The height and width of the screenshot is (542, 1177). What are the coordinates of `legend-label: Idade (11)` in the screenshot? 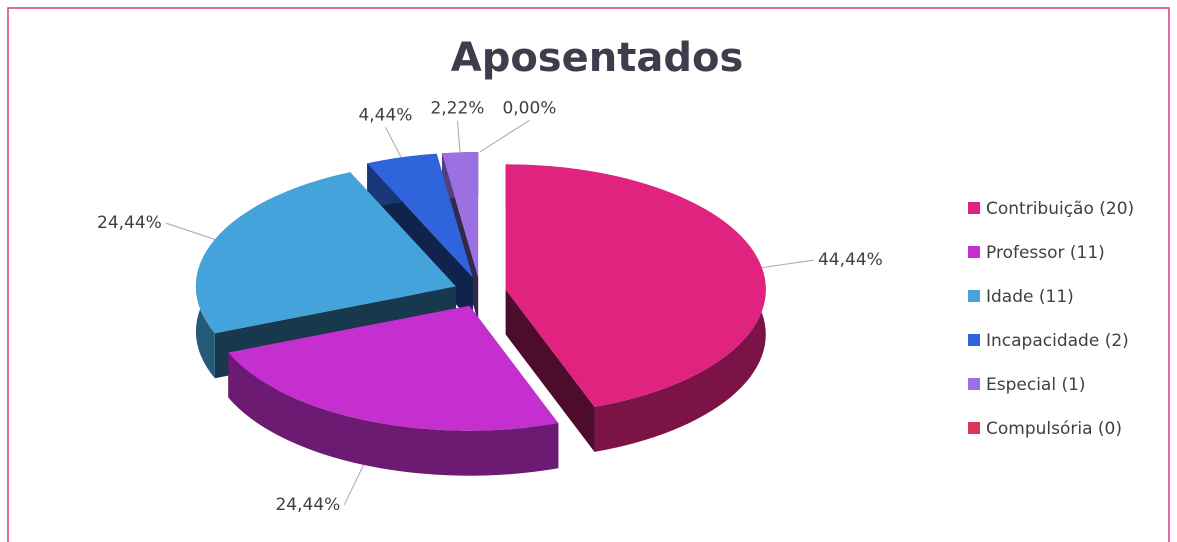 It's located at (1030, 297).